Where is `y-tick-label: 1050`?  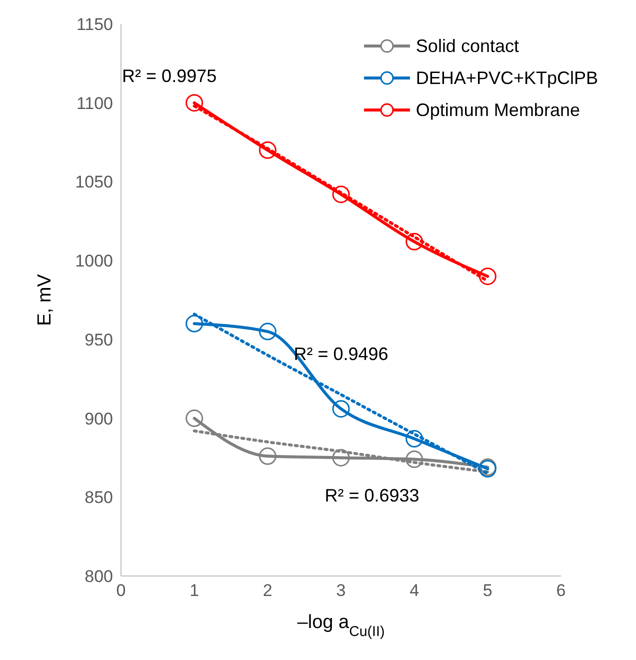 y-tick-label: 1050 is located at coordinates (94, 182).